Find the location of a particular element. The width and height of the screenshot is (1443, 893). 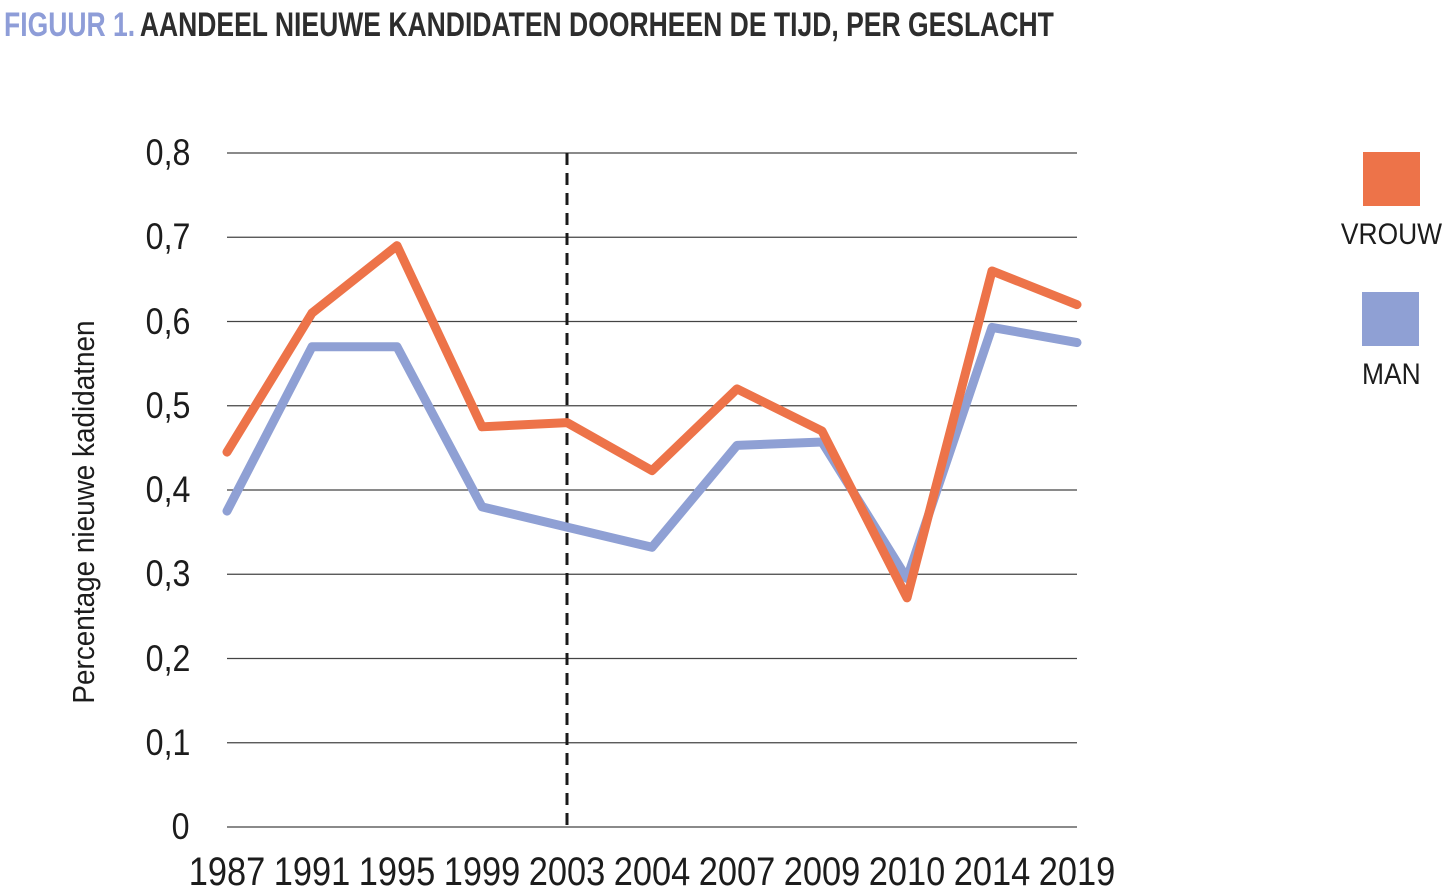

x-tick-label: 2009 is located at coordinates (822, 871).